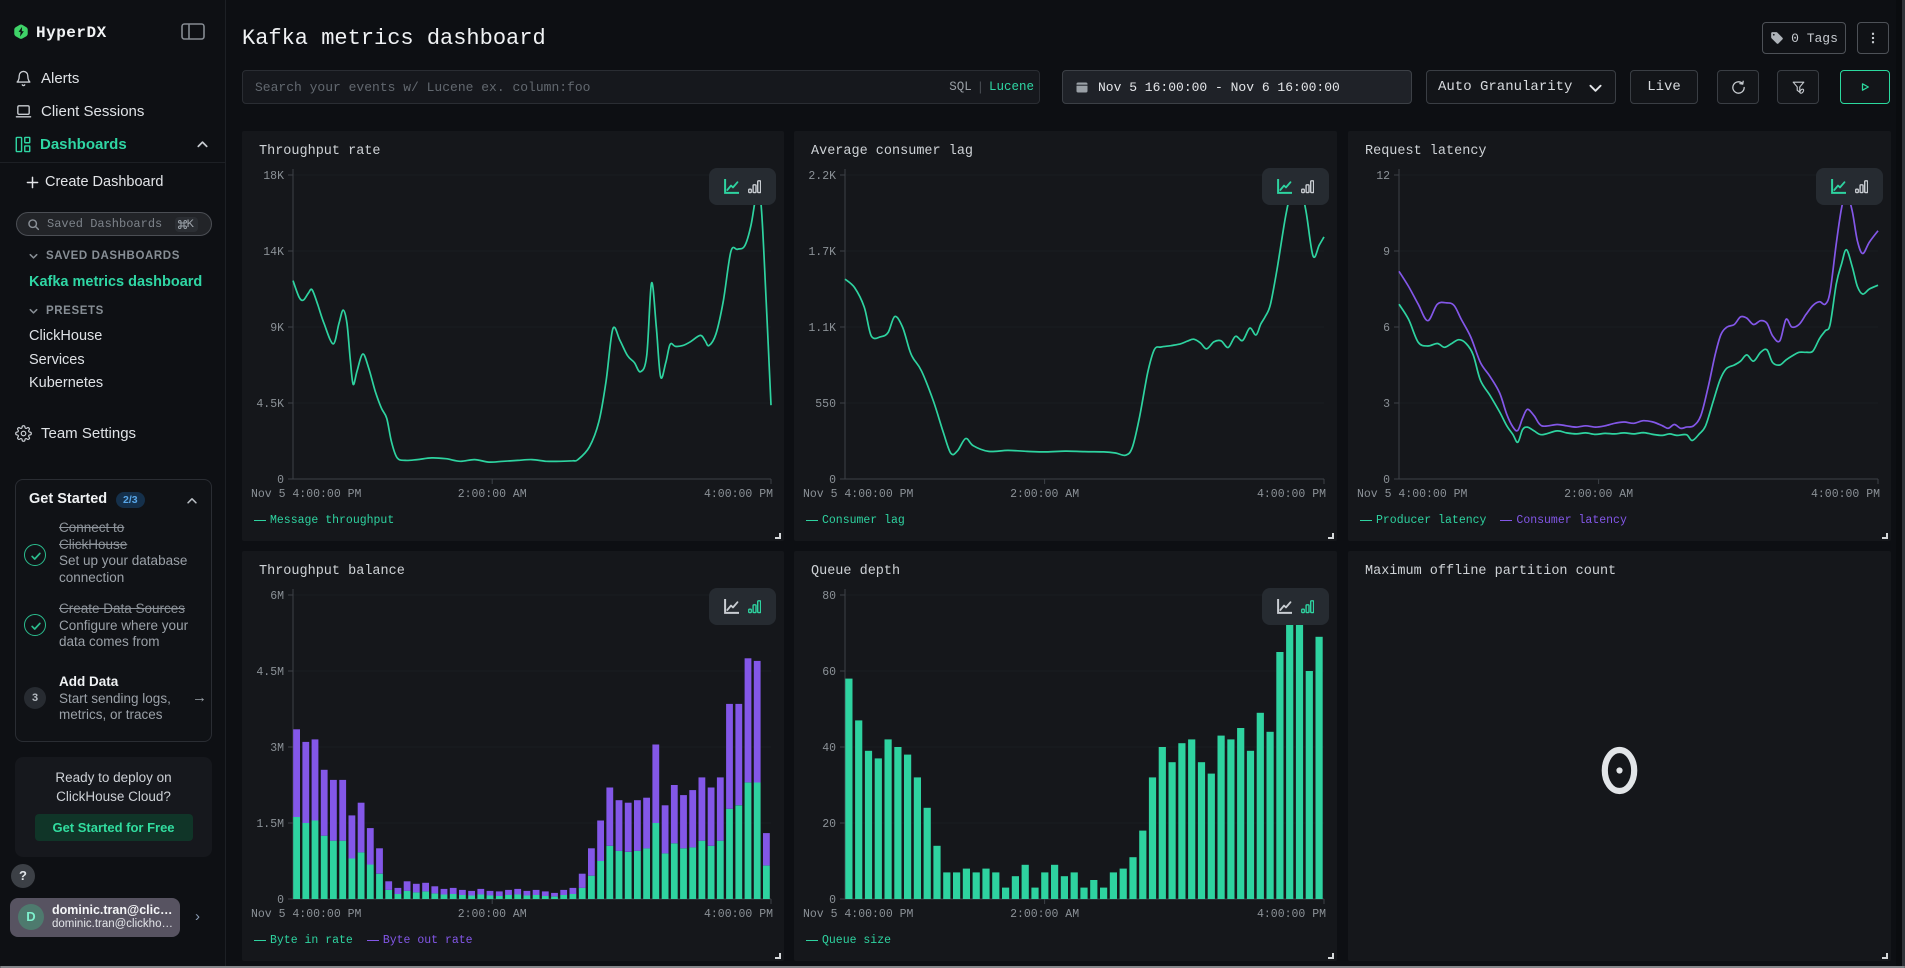 The image size is (1905, 968). I want to click on svg-text: 1.7K, so click(822, 252).